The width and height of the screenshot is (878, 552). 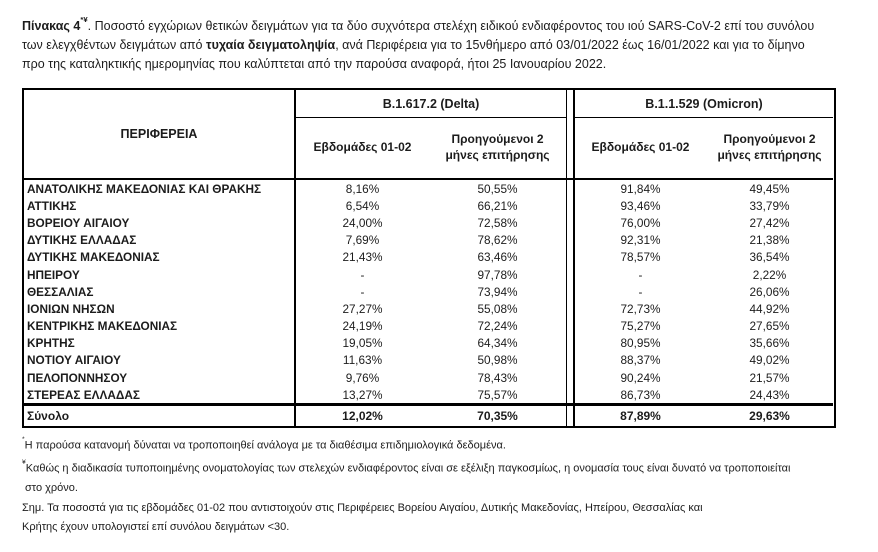 What do you see at coordinates (497, 240) in the screenshot?
I see `delta-prev-cell: 78,62%` at bounding box center [497, 240].